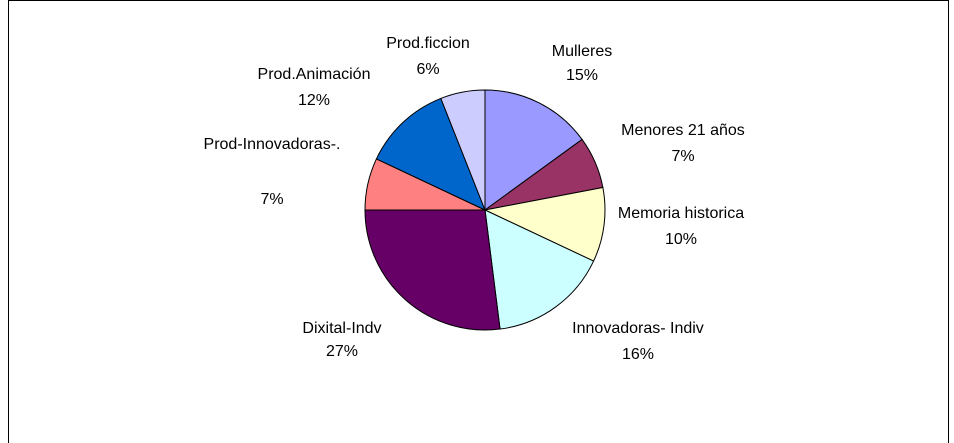 This screenshot has height=443, width=954. What do you see at coordinates (314, 100) in the screenshot?
I see `slice-value-label: 12%` at bounding box center [314, 100].